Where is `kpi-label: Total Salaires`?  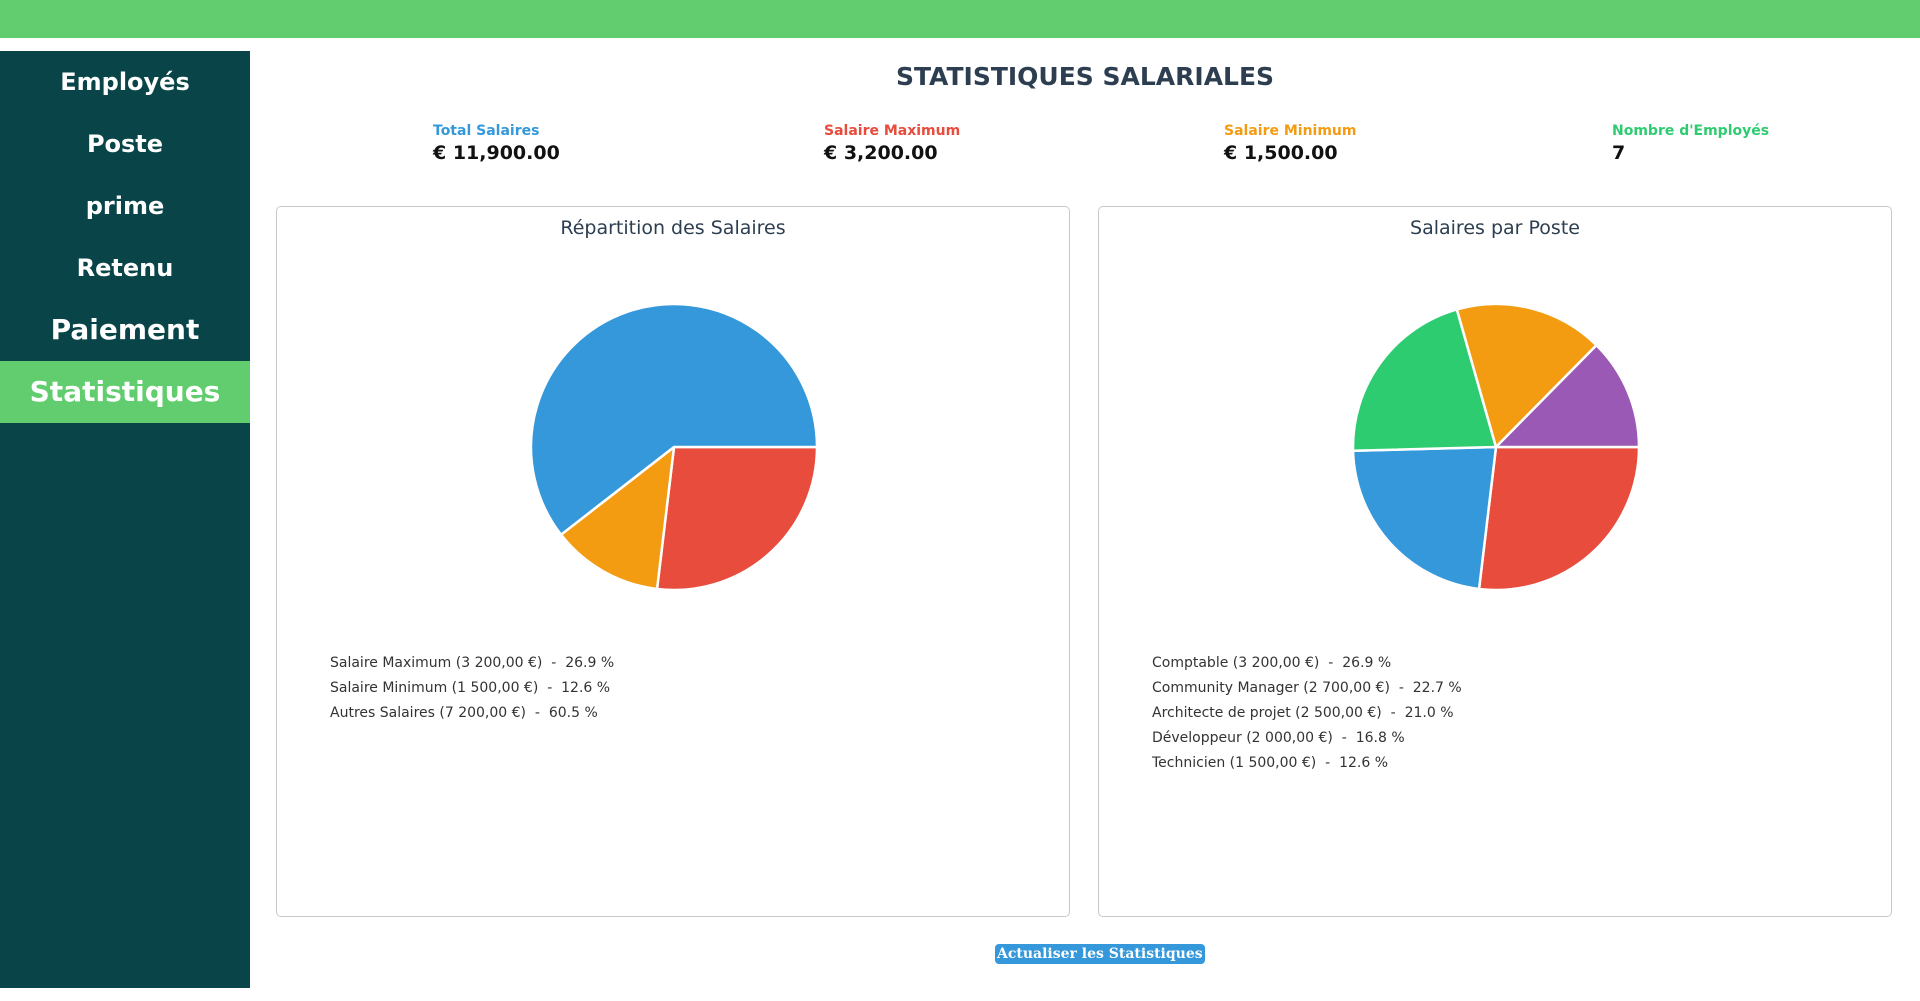 kpi-label: Total Salaires is located at coordinates (486, 131).